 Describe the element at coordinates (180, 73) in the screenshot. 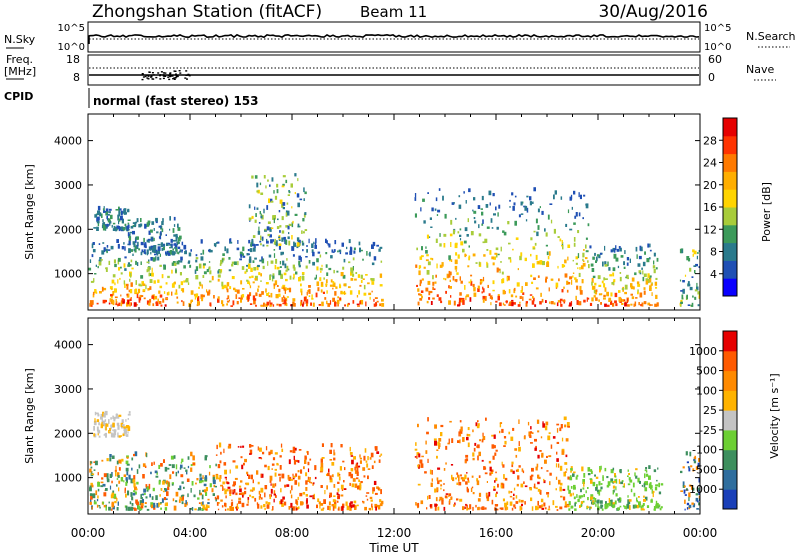

I see `freq-scatter-point` at that location.